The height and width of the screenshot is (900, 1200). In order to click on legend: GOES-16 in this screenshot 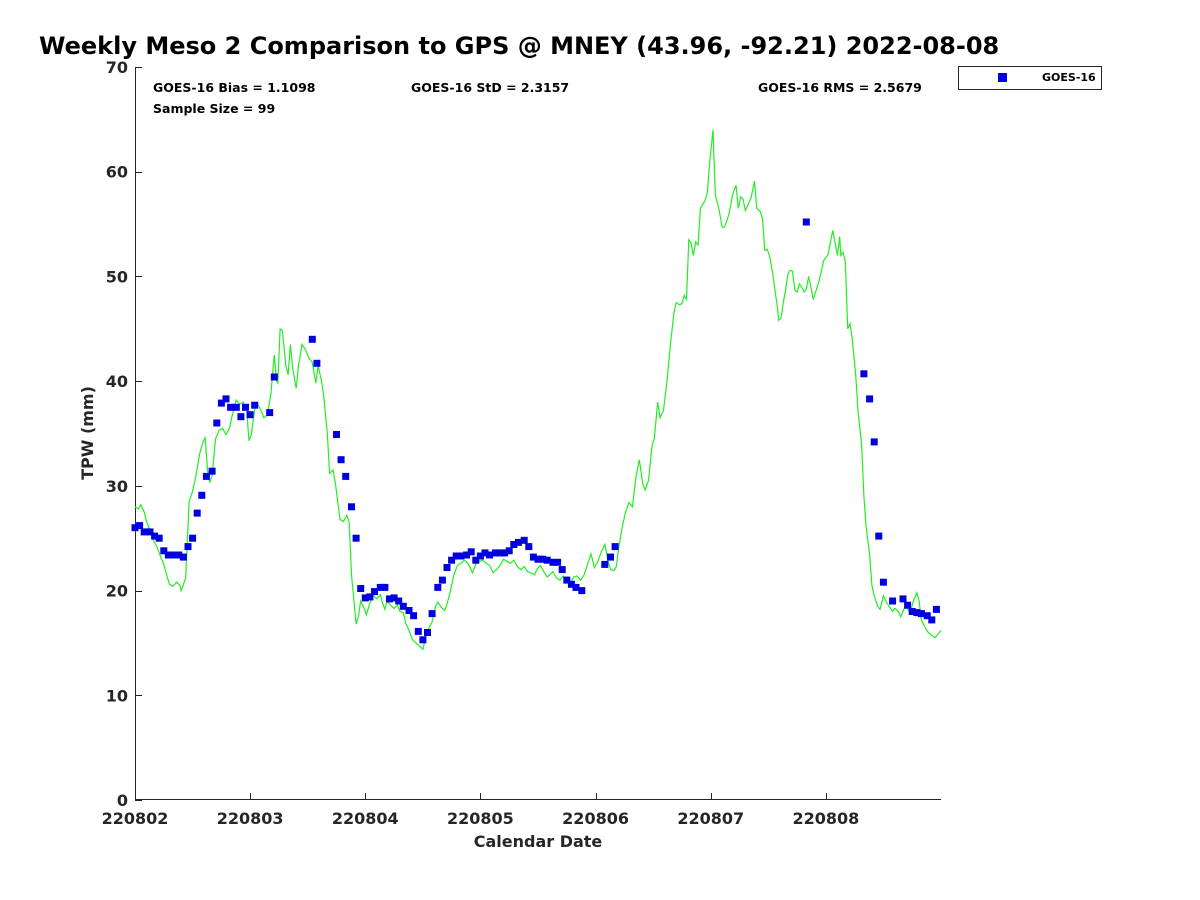, I will do `click(1030, 78)`.